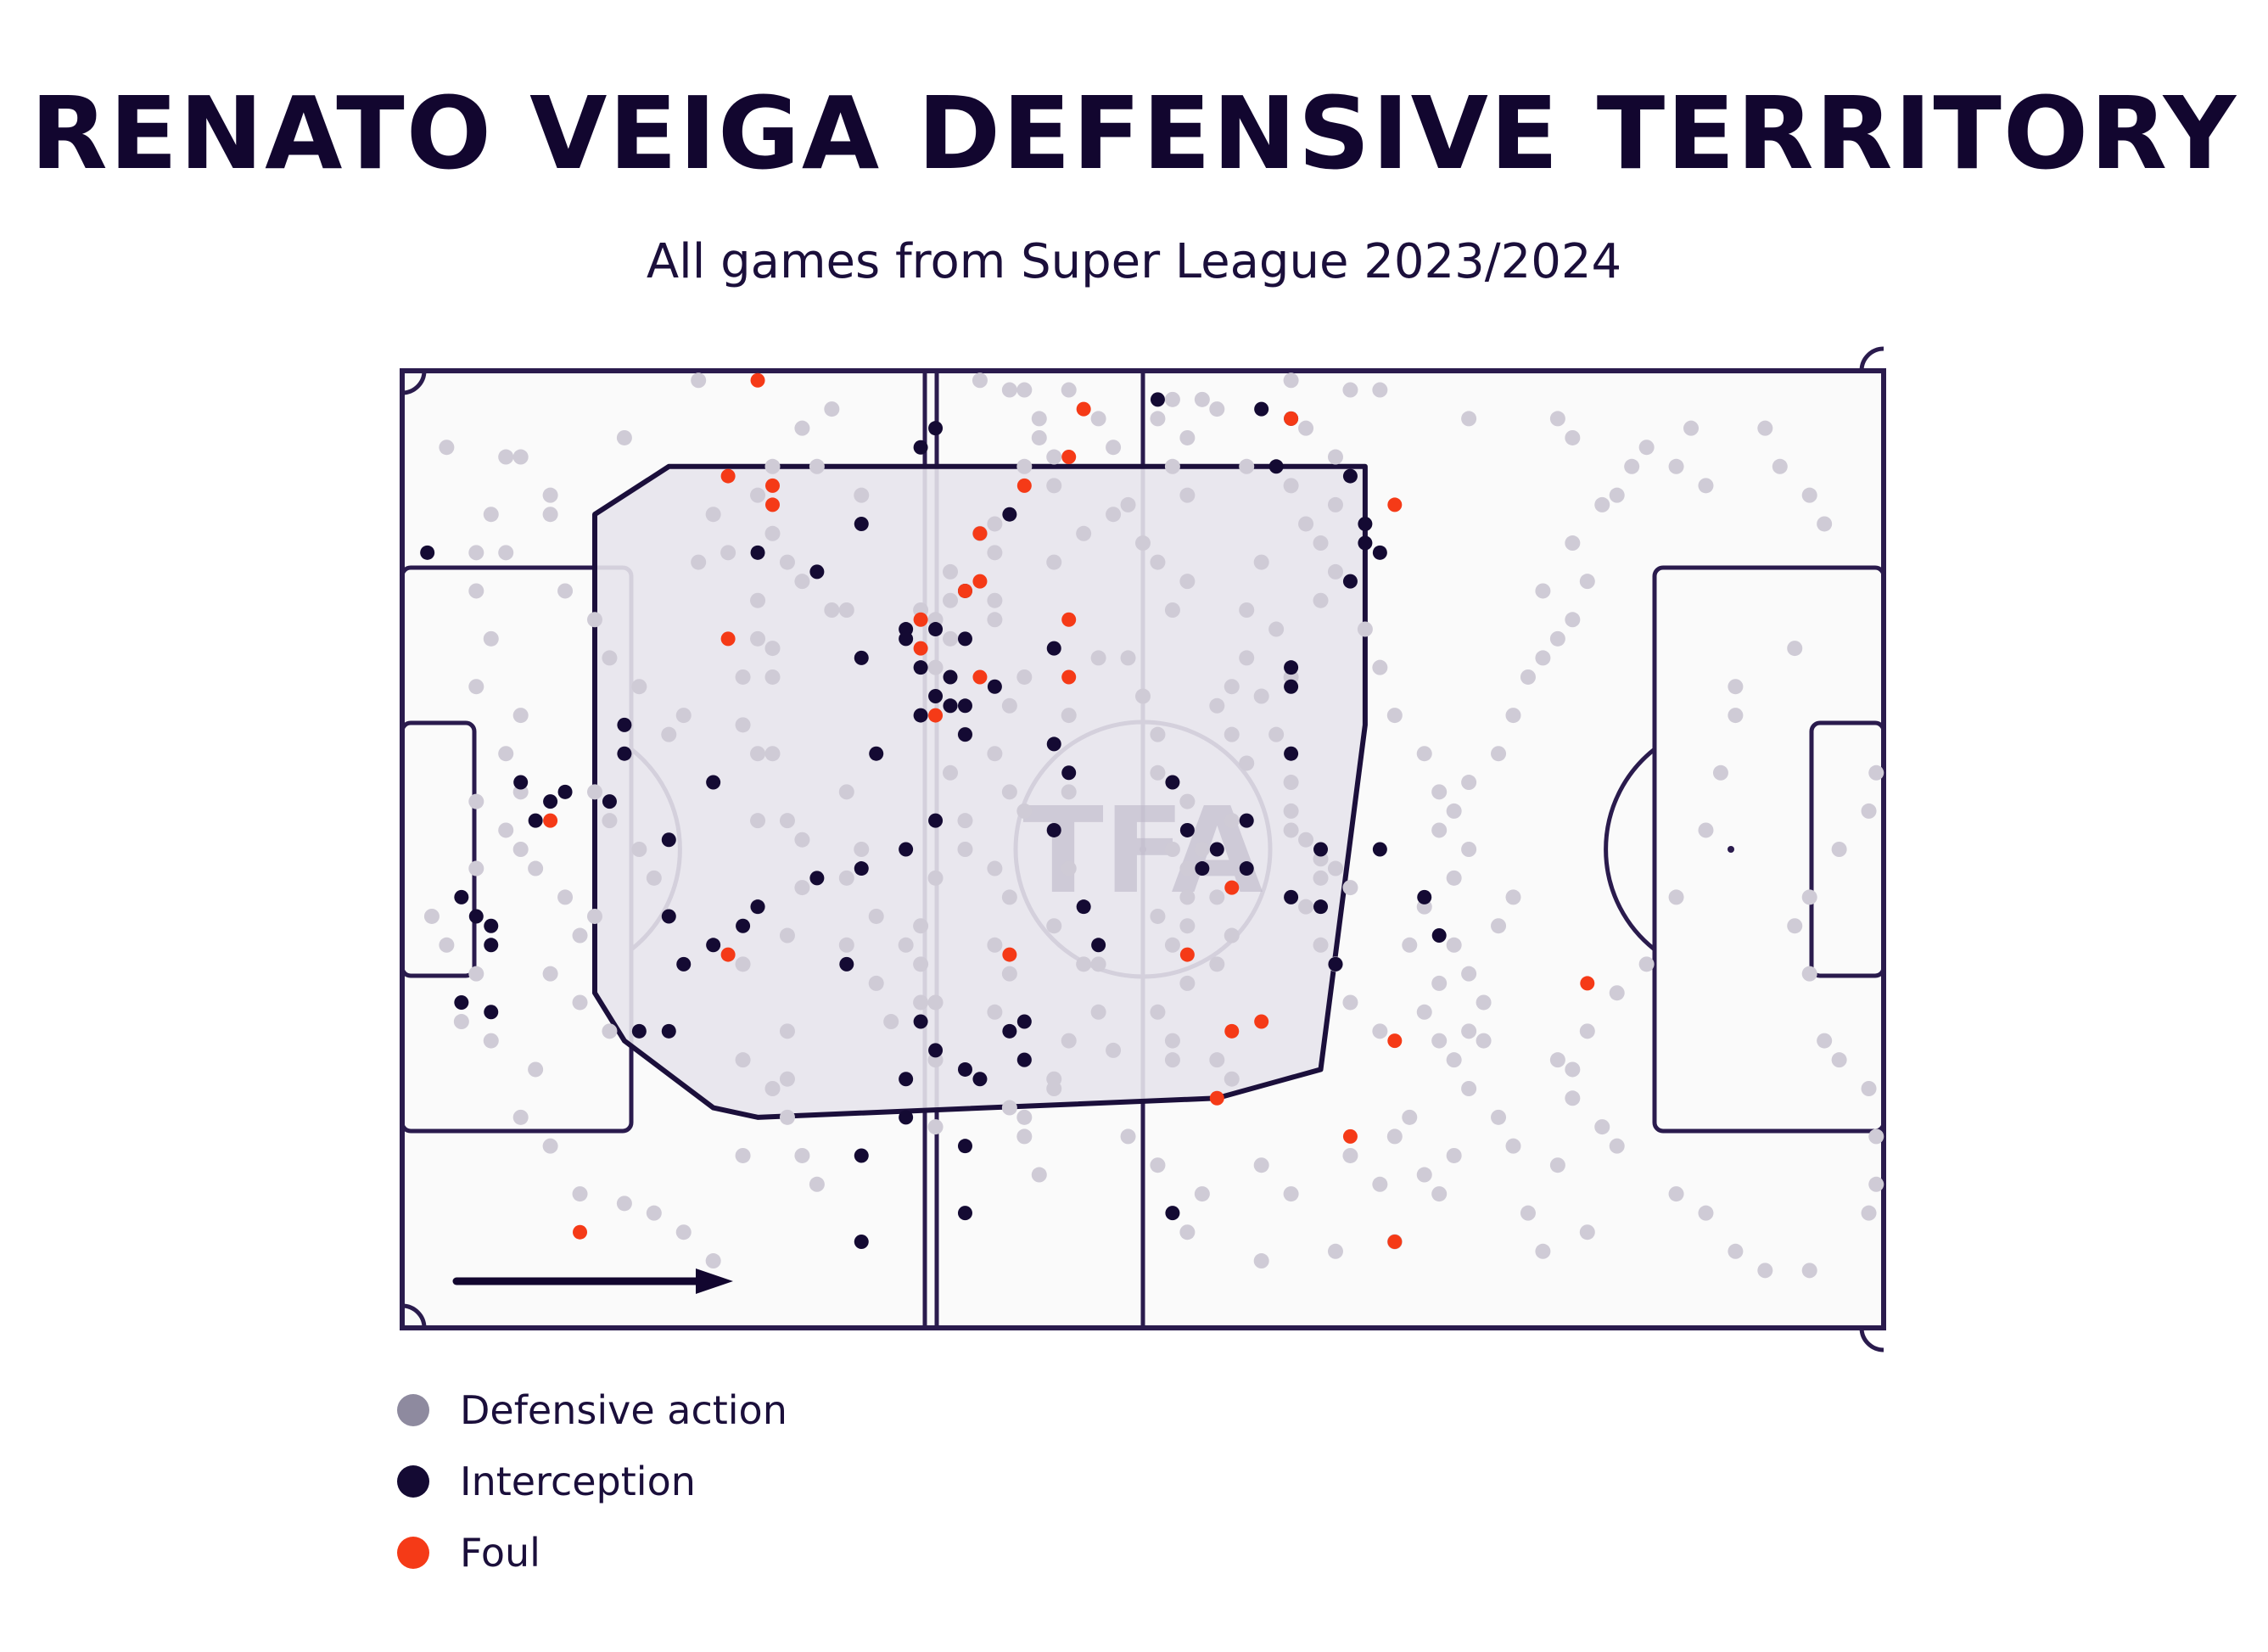  I want to click on legend-label-foul: Foul, so click(500, 1553).